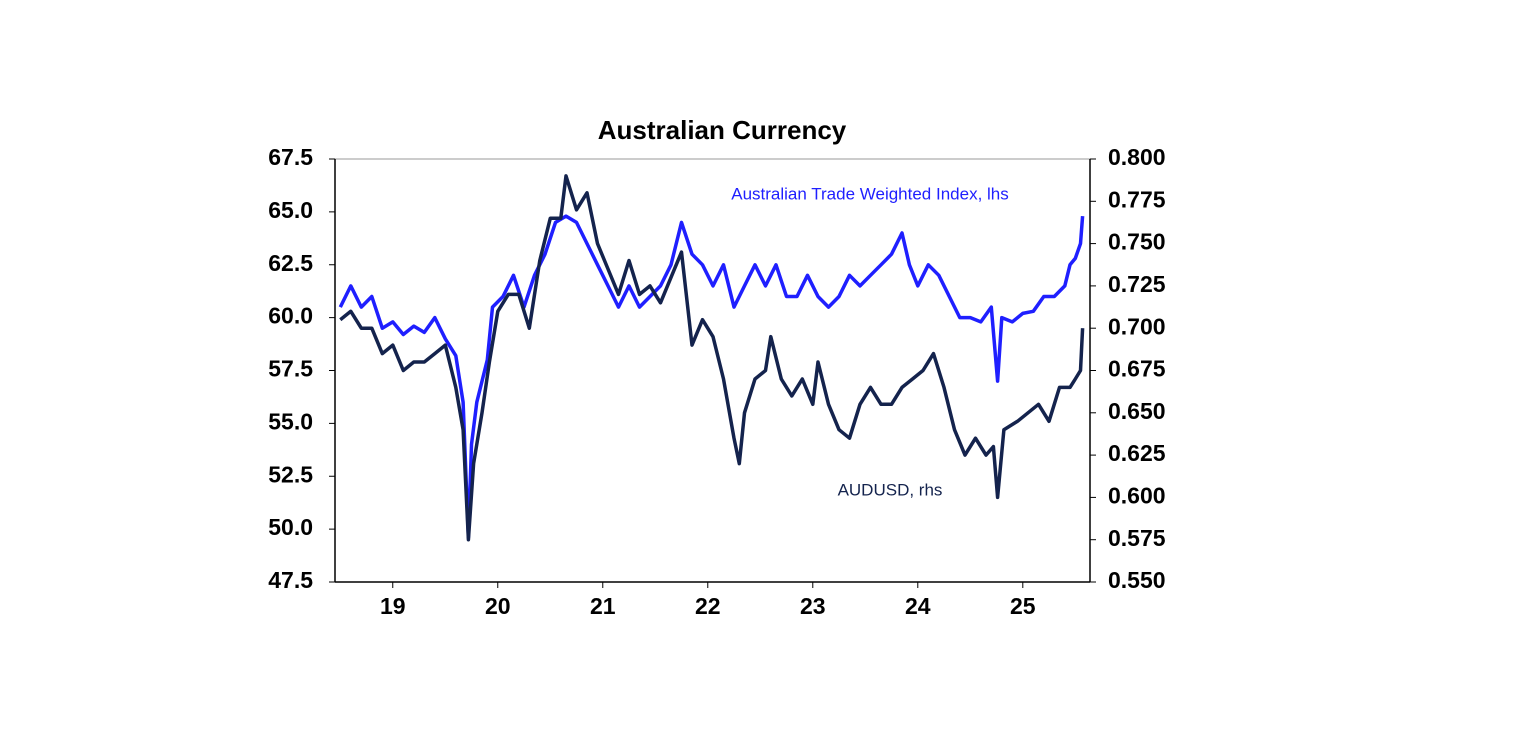 The width and height of the screenshot is (1536, 744). What do you see at coordinates (290, 316) in the screenshot?
I see `y-tick-label: 60.0` at bounding box center [290, 316].